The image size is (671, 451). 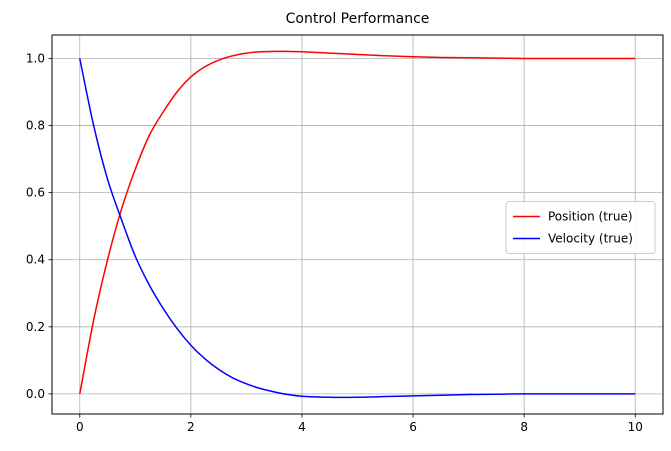 I want to click on legend-label: Velocity (true), so click(x=590, y=239).